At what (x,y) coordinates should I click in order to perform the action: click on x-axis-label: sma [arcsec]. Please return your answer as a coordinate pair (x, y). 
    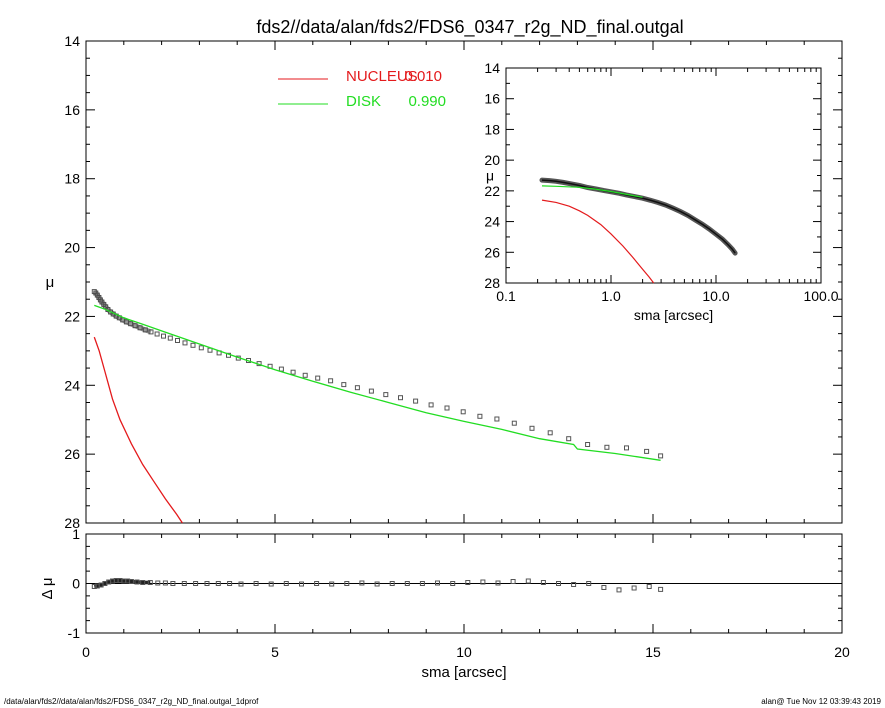
    Looking at the image, I should click on (463, 672).